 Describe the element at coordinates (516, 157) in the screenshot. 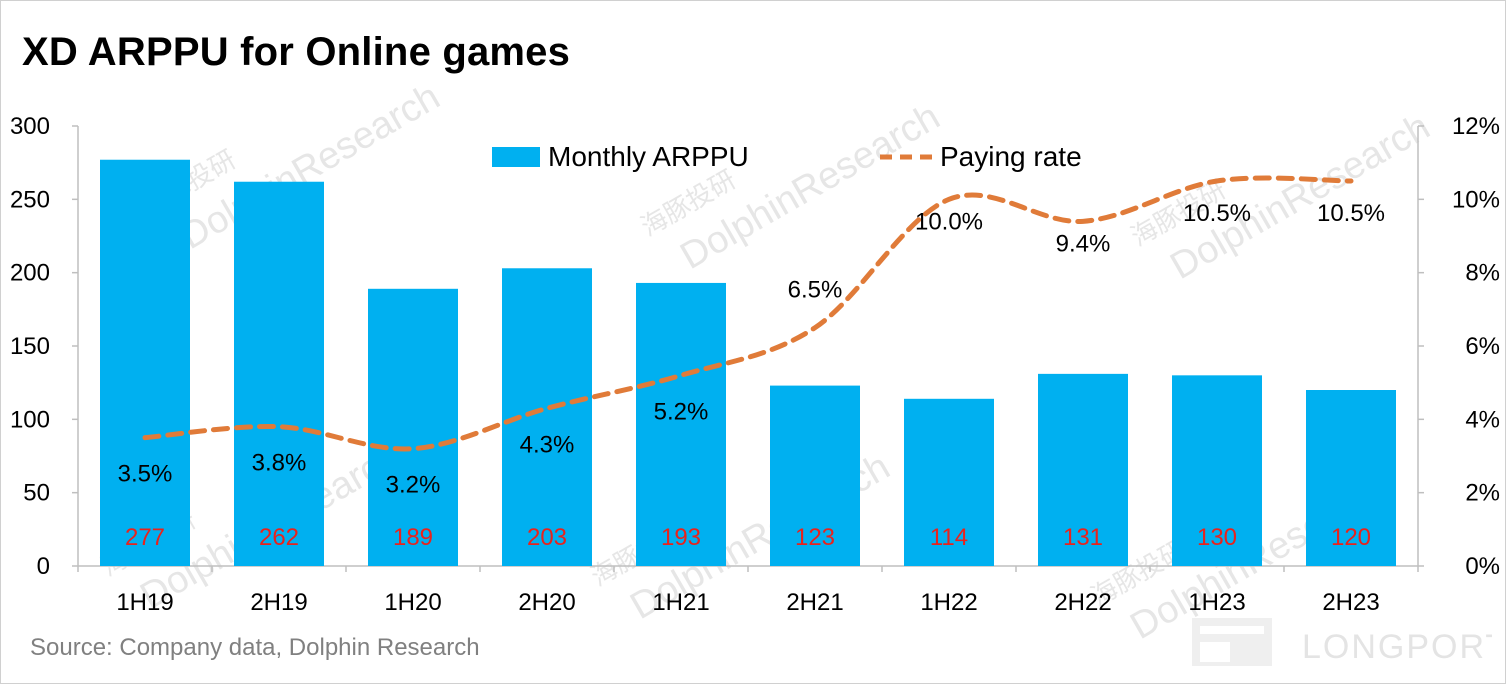

I see `legend-swatch-monthly-arppu` at that location.